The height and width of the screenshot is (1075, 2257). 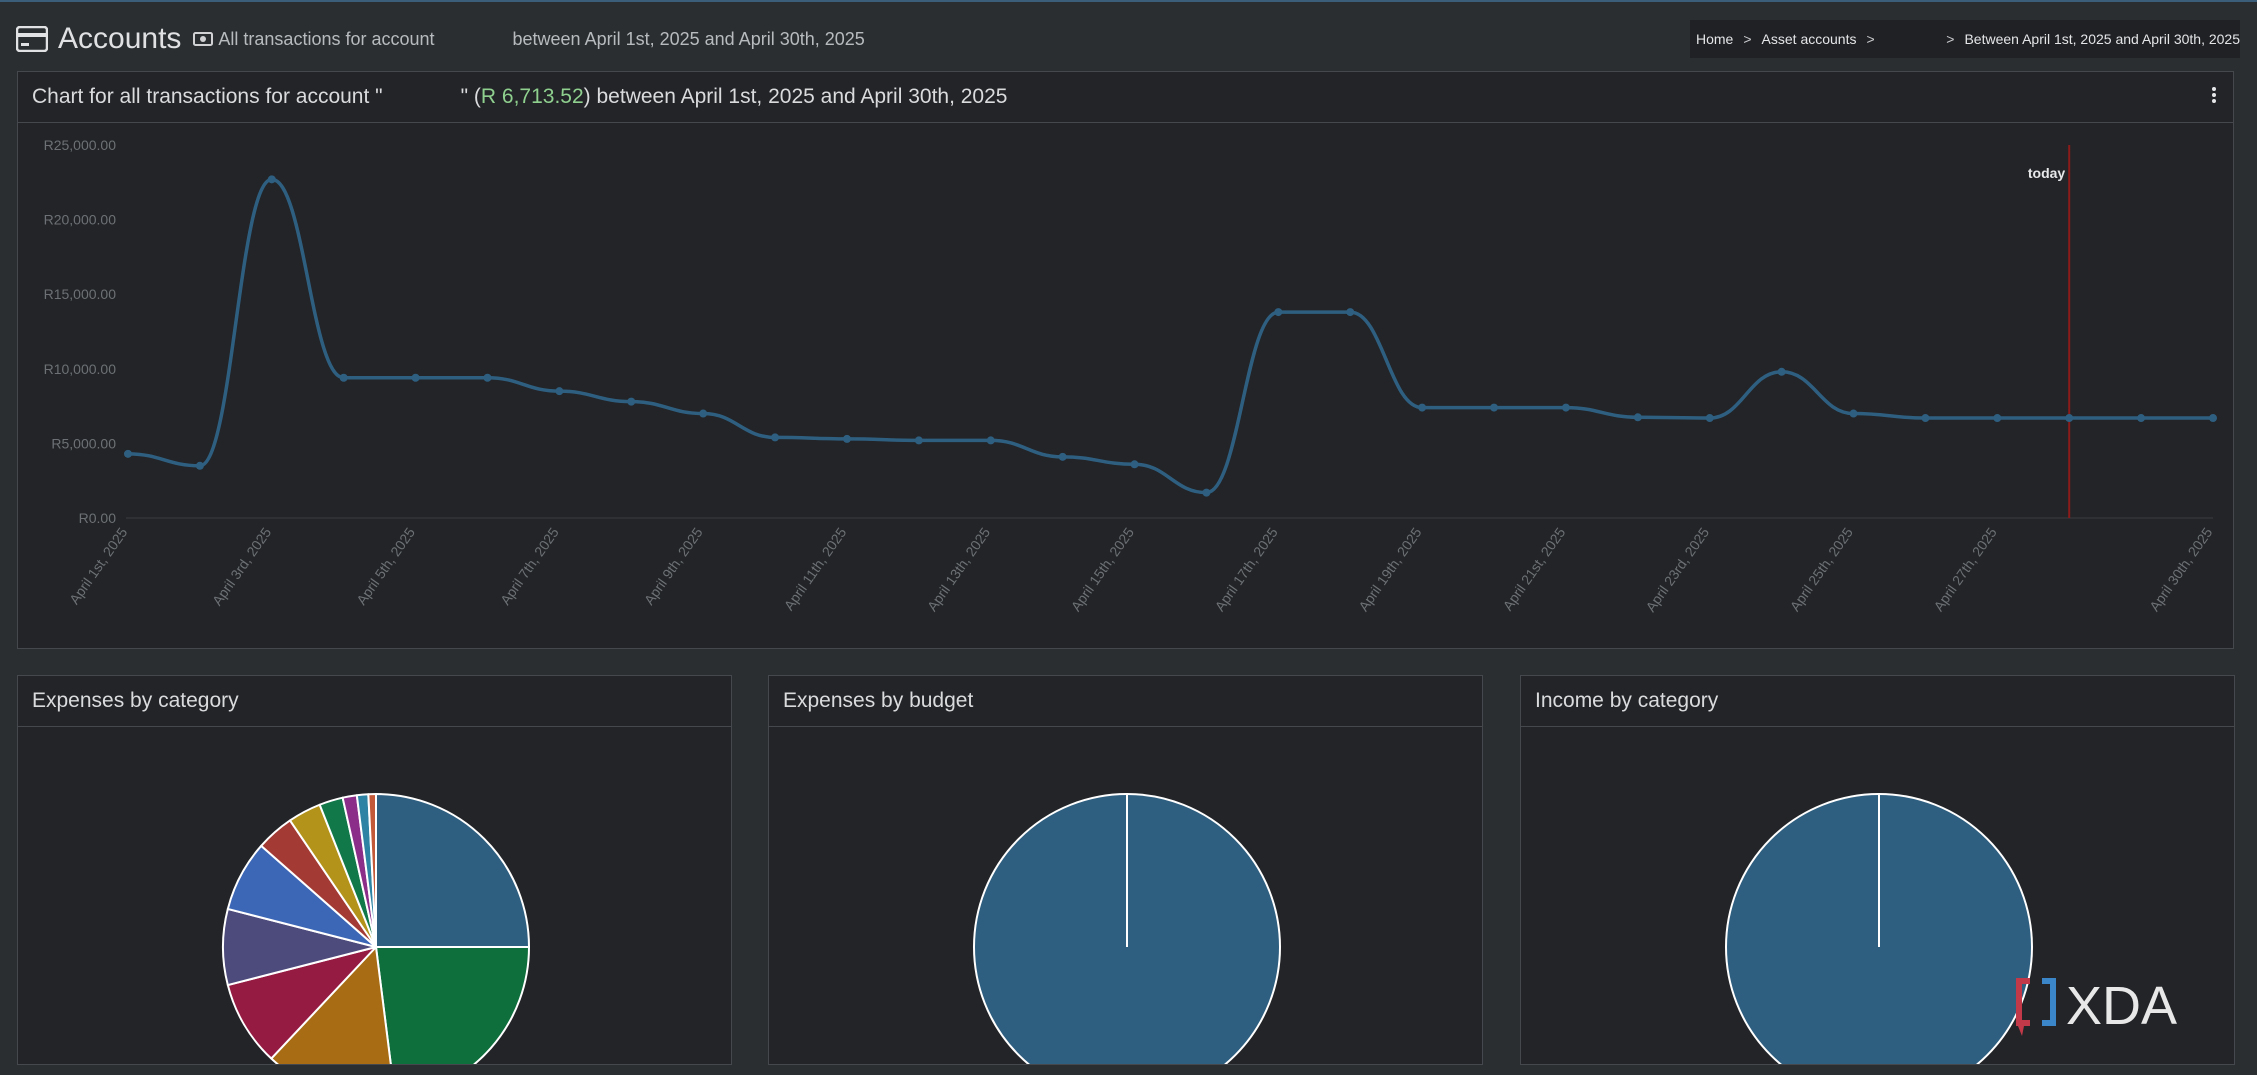 I want to click on top-accent-line, so click(x=1128, y=1).